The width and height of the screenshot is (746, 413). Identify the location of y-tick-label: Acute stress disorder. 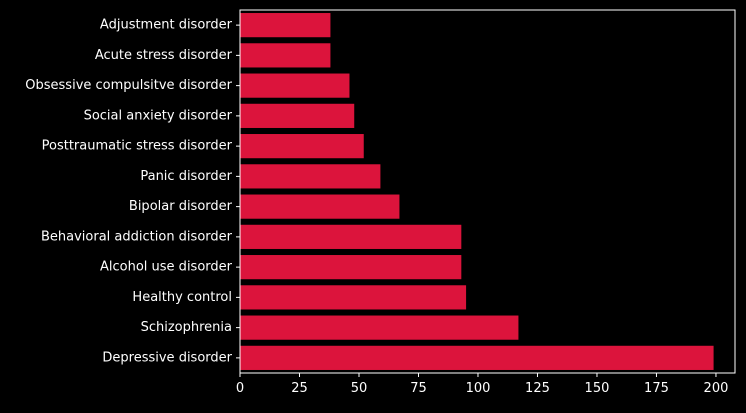
(164, 55).